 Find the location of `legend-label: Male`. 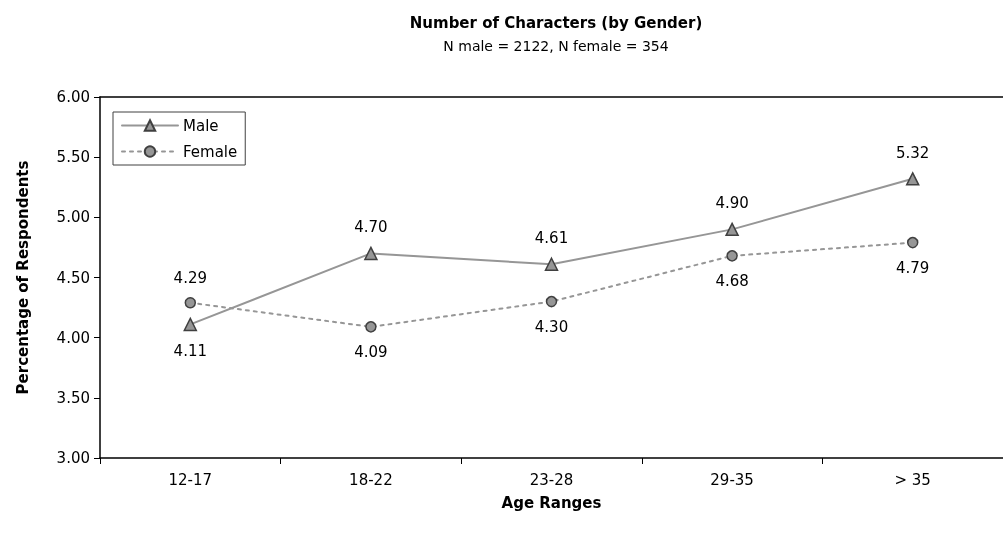

legend-label: Male is located at coordinates (201, 125).